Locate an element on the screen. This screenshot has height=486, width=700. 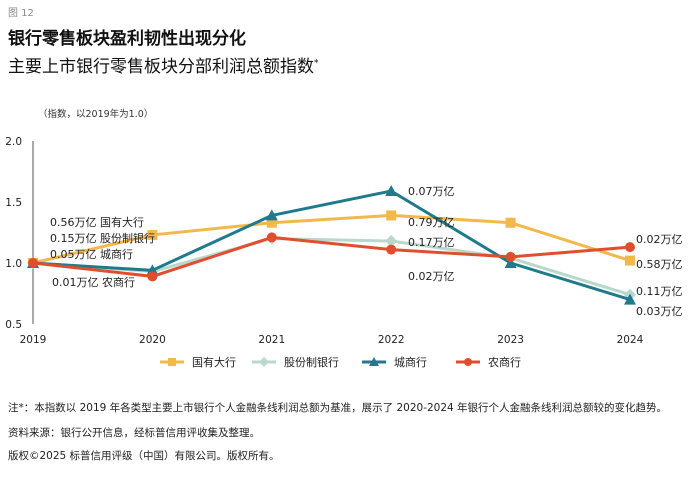
x-tick-label-1: 2020 is located at coordinates (152, 340).